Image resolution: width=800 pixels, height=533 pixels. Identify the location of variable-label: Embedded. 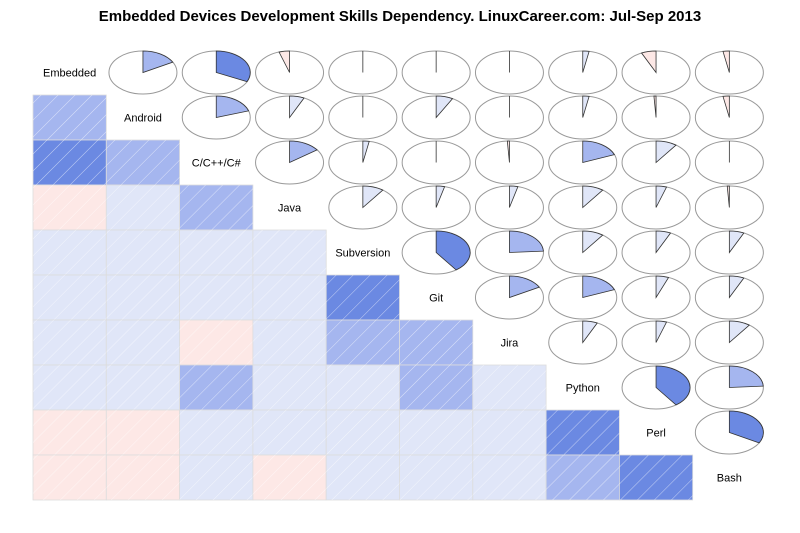
(69, 74).